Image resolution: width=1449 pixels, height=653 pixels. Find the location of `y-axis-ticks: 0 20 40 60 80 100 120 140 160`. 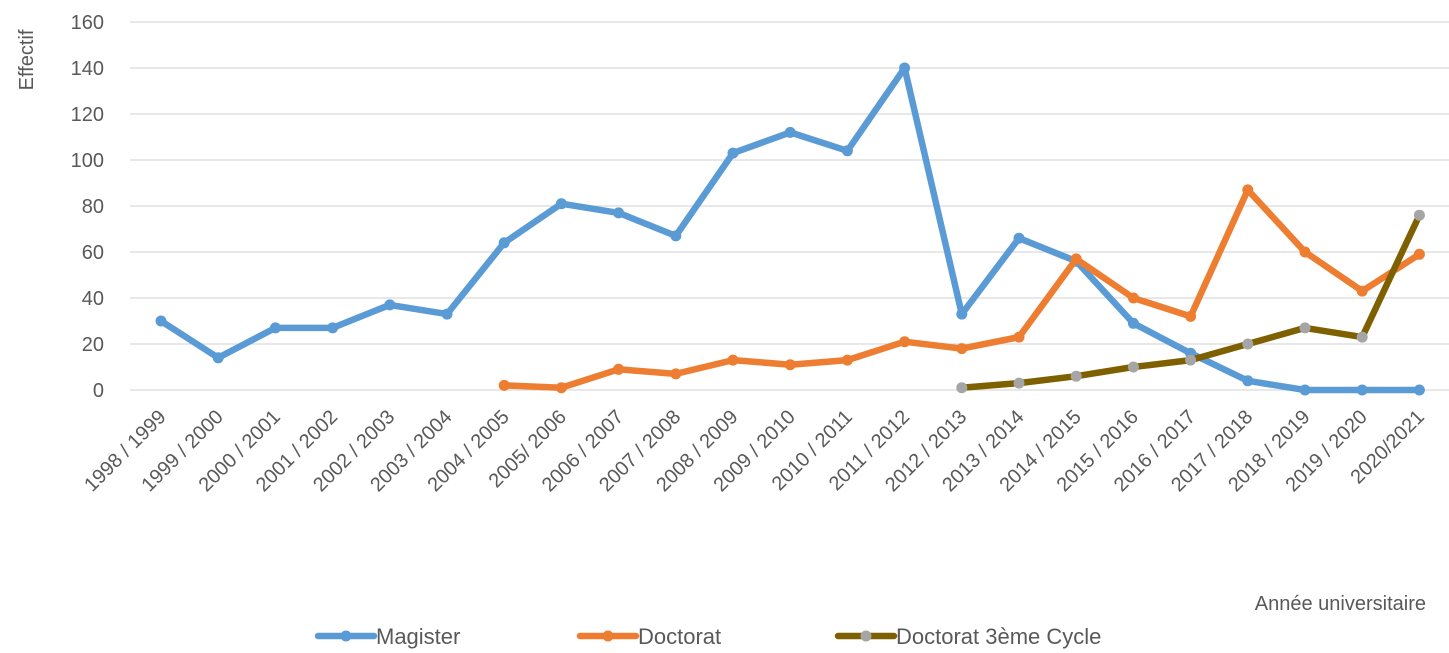

y-axis-ticks: 0 20 40 60 80 100 120 140 160 is located at coordinates (87, 207).